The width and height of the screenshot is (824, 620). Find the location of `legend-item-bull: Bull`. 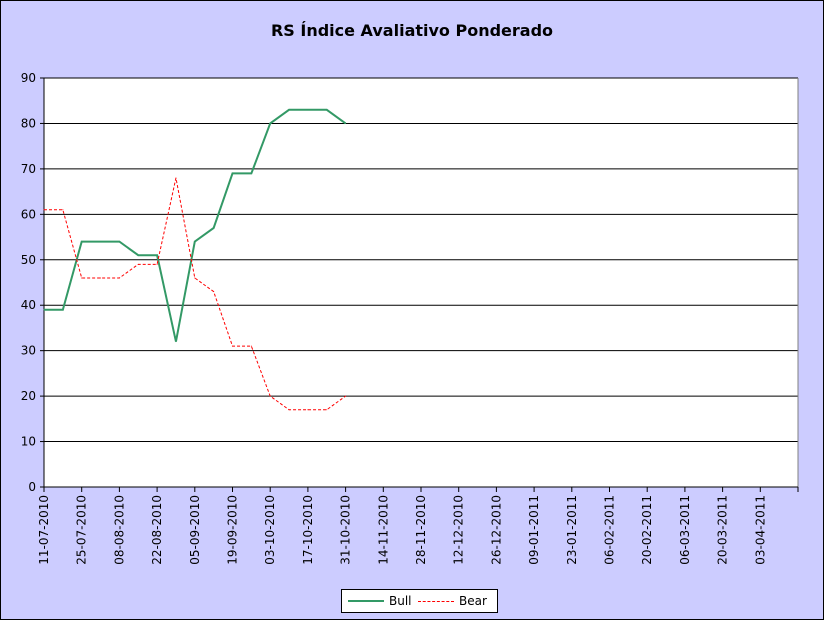

legend-item-bull: Bull is located at coordinates (380, 601).